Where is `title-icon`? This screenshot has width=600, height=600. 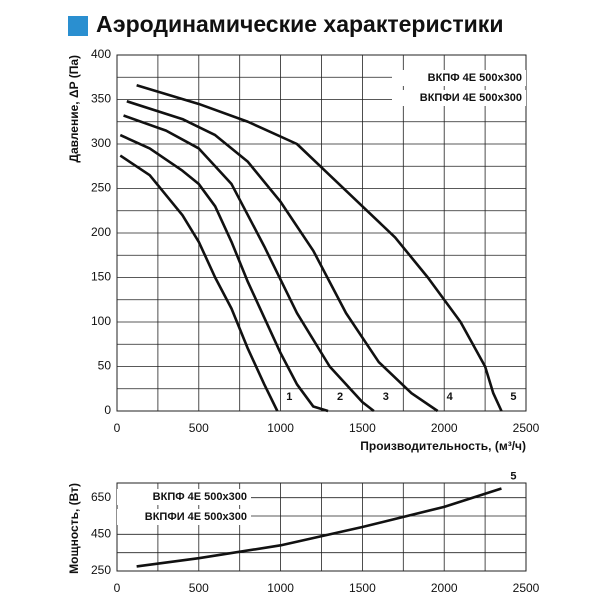
title-icon is located at coordinates (78, 26).